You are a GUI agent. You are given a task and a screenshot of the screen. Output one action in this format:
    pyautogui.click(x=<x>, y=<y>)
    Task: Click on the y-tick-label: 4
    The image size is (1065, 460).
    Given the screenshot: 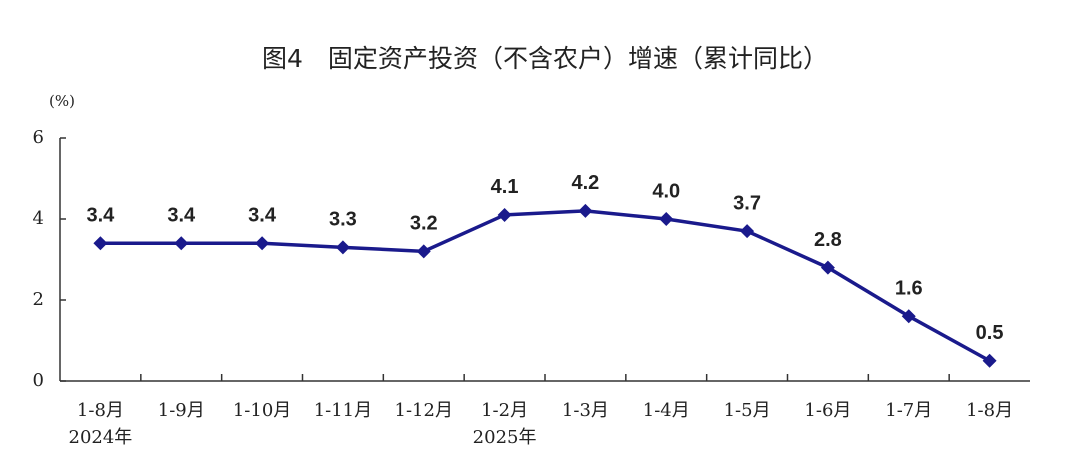 What is the action you would take?
    pyautogui.click(x=38, y=218)
    